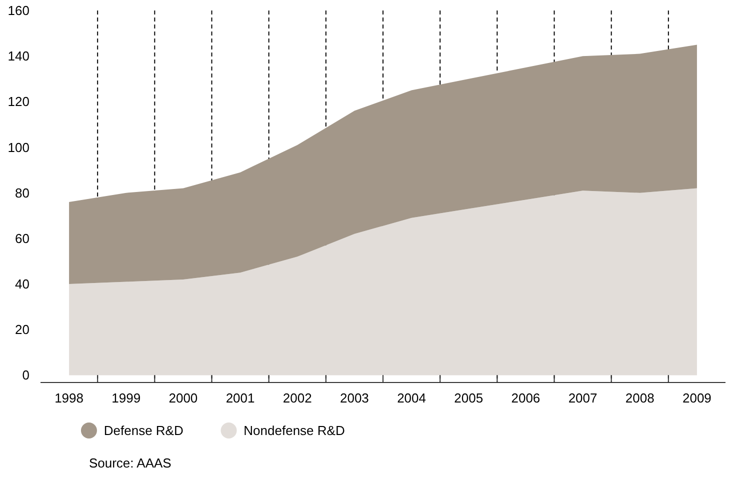 The width and height of the screenshot is (743, 503). What do you see at coordinates (22, 330) in the screenshot?
I see `y-tick-label: 20` at bounding box center [22, 330].